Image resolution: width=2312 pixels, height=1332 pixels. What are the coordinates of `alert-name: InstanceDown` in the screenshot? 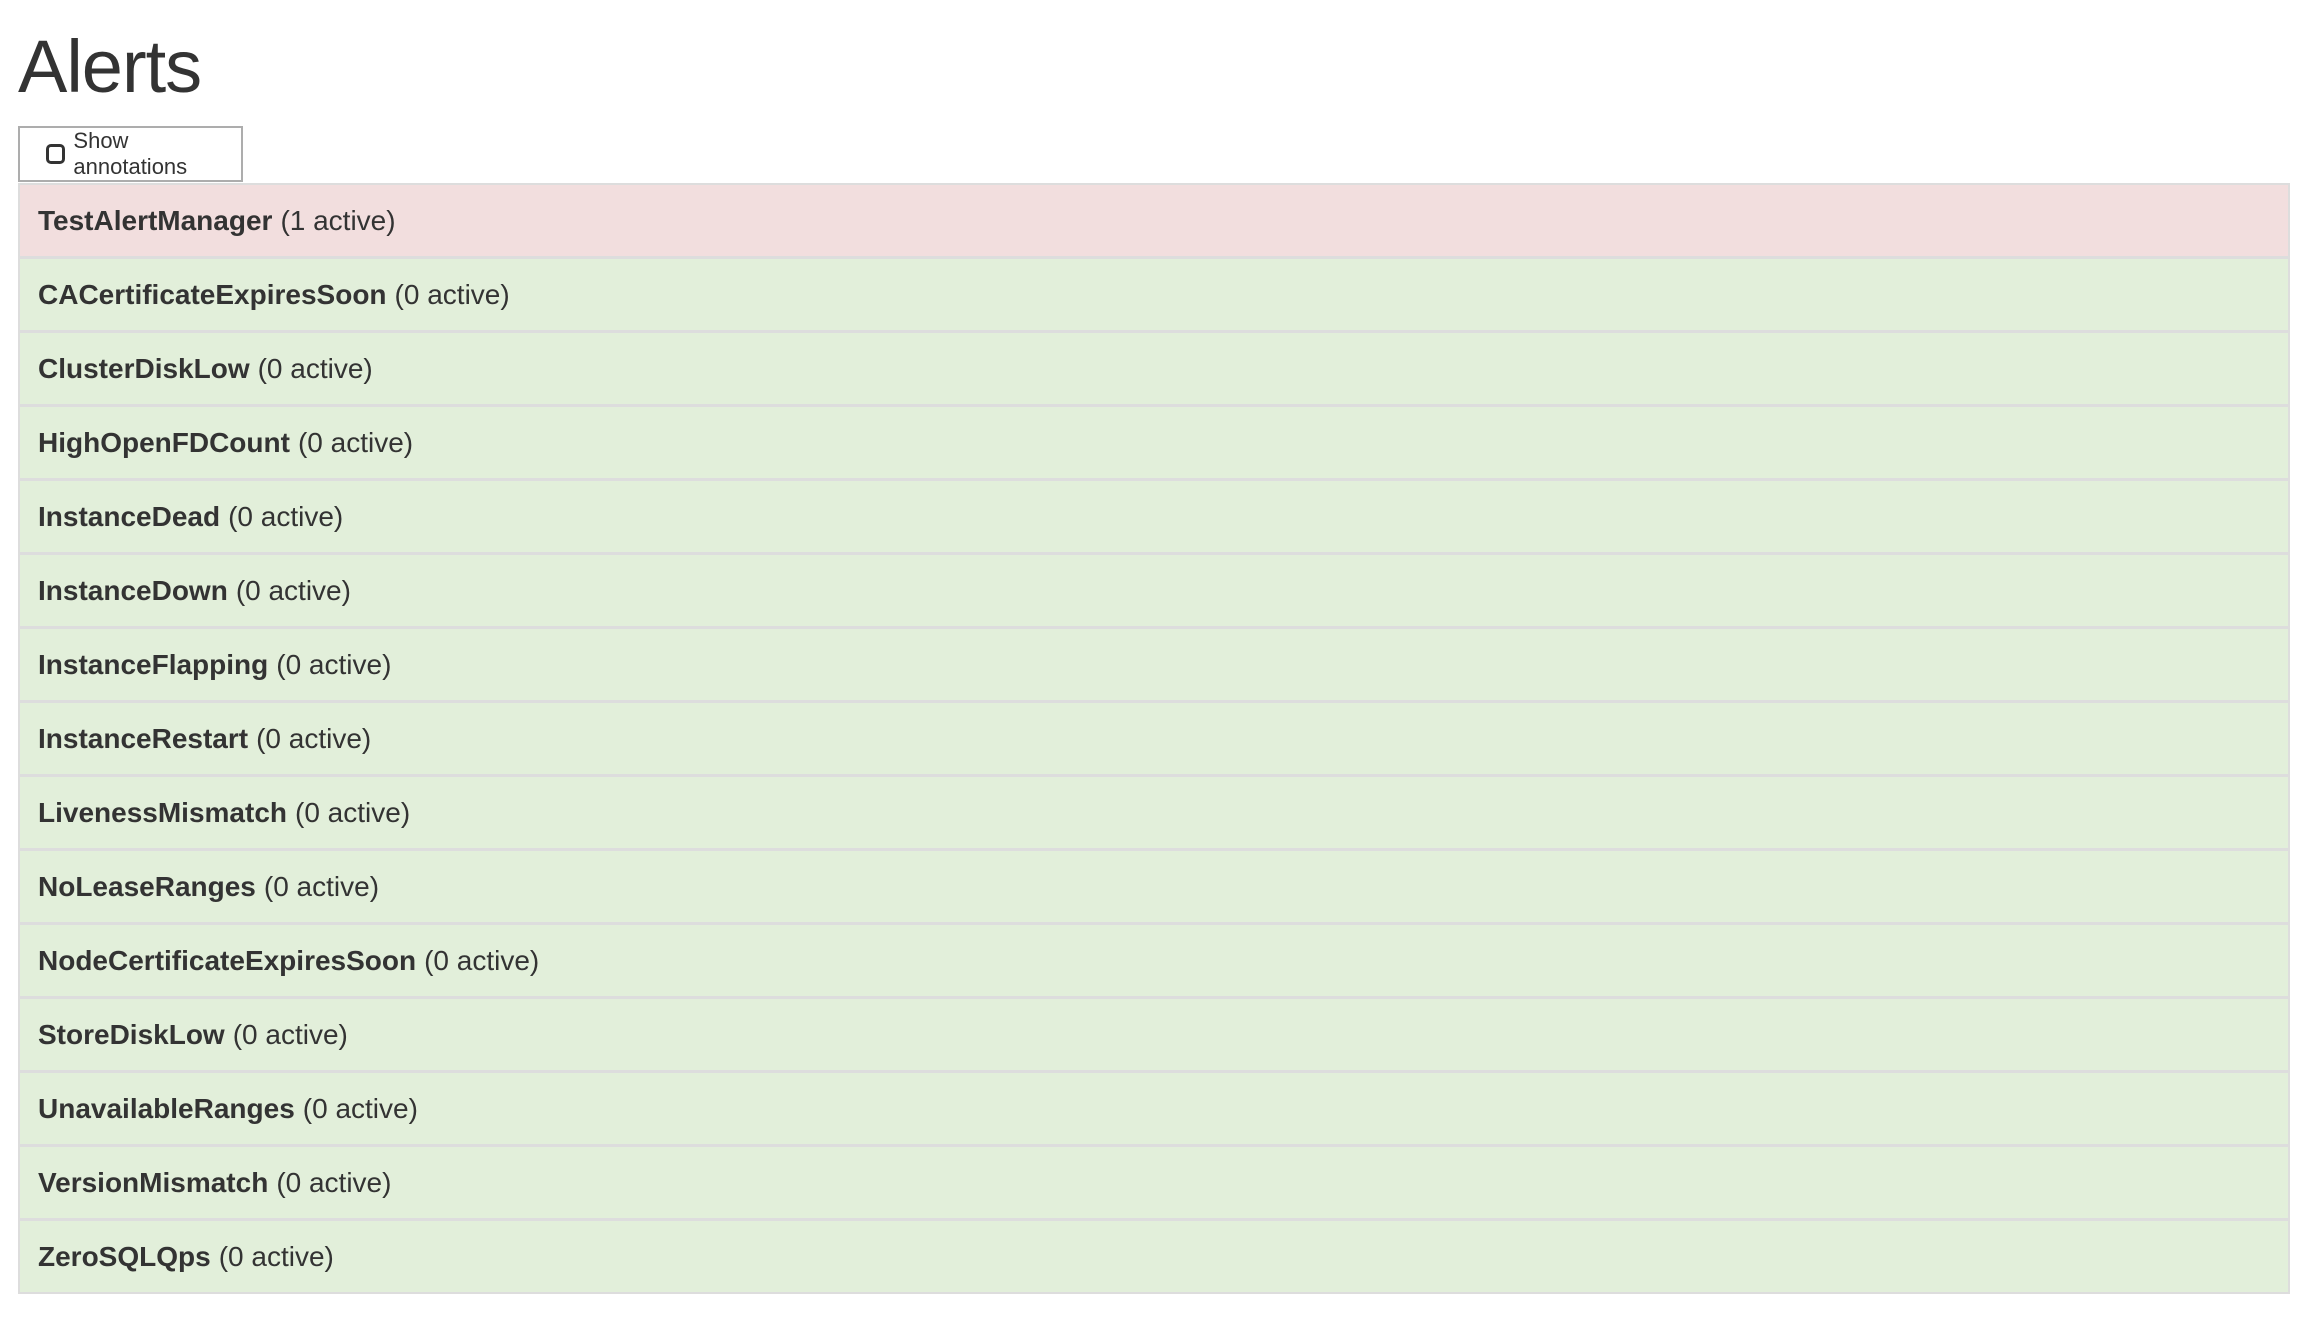 It's located at (133, 590).